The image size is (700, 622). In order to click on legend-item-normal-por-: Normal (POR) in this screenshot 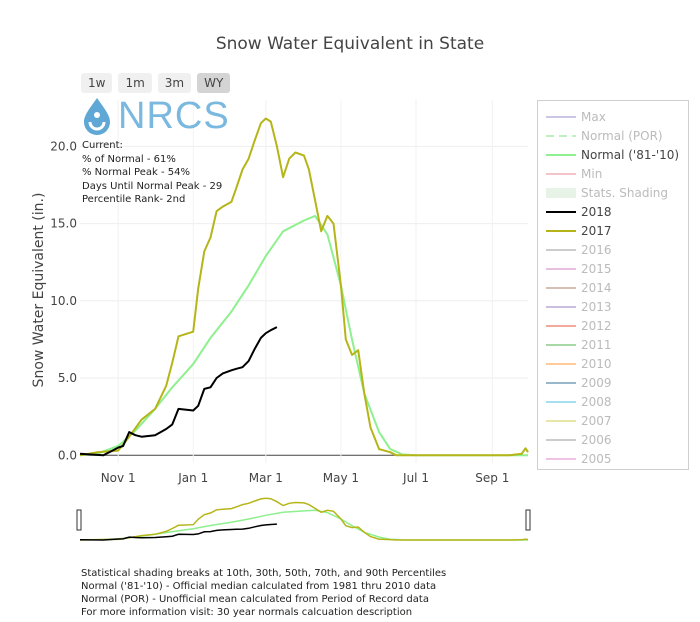, I will do `click(600, 135)`.